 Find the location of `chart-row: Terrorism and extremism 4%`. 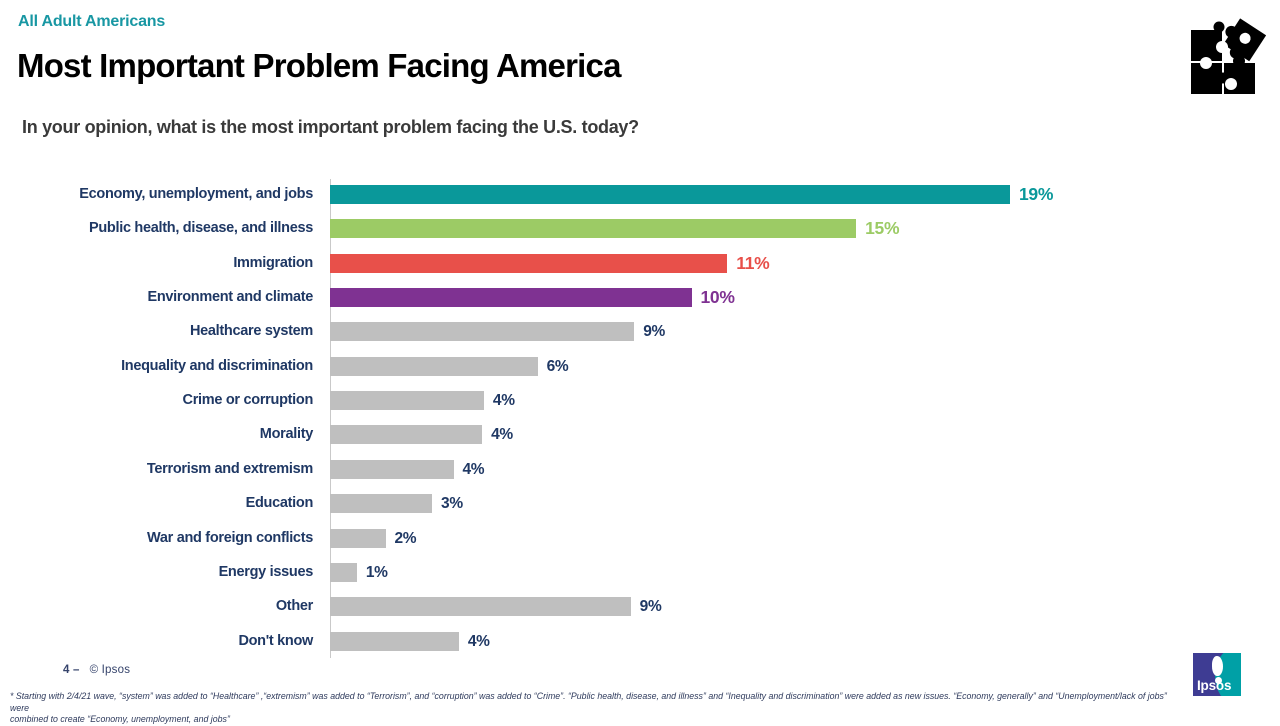

chart-row: Terrorism and extremism 4% is located at coordinates (645, 469).